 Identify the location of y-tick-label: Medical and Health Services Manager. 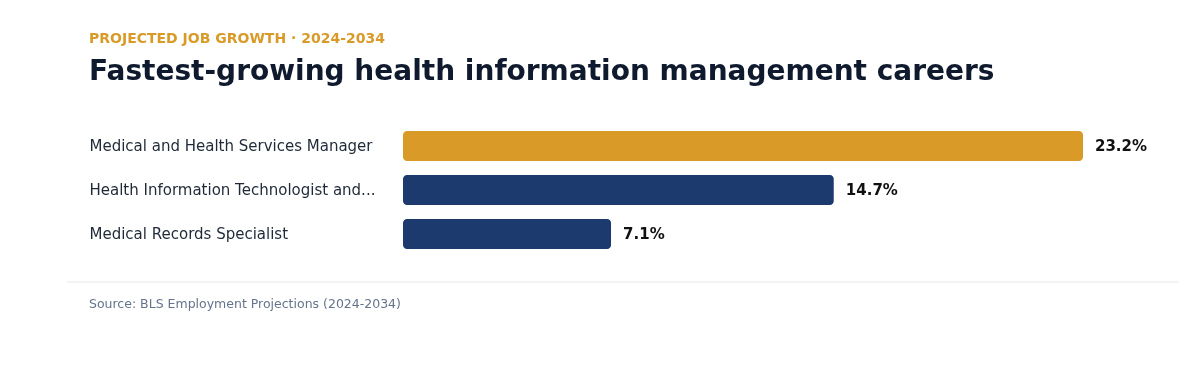
(231, 146).